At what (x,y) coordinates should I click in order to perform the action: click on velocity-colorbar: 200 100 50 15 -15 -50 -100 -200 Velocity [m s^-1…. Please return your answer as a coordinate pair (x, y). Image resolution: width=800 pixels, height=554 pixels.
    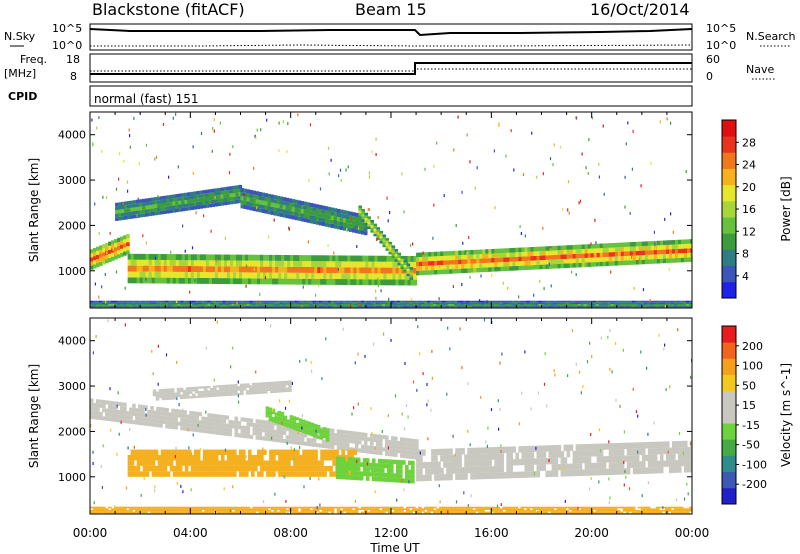
    Looking at the image, I should click on (757, 415).